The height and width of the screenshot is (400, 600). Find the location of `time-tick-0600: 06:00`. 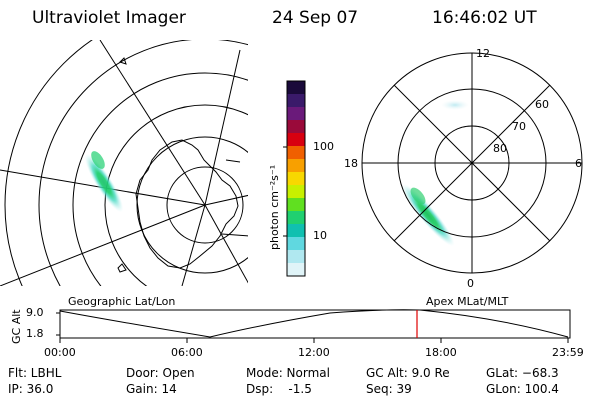

time-tick-0600: 06:00 is located at coordinates (187, 352).